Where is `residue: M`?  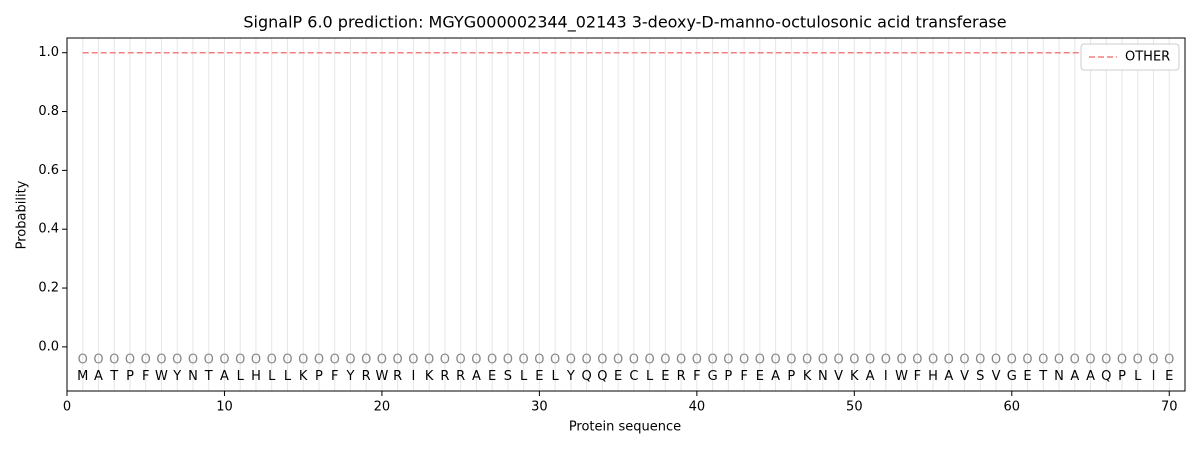
residue: M is located at coordinates (82, 376).